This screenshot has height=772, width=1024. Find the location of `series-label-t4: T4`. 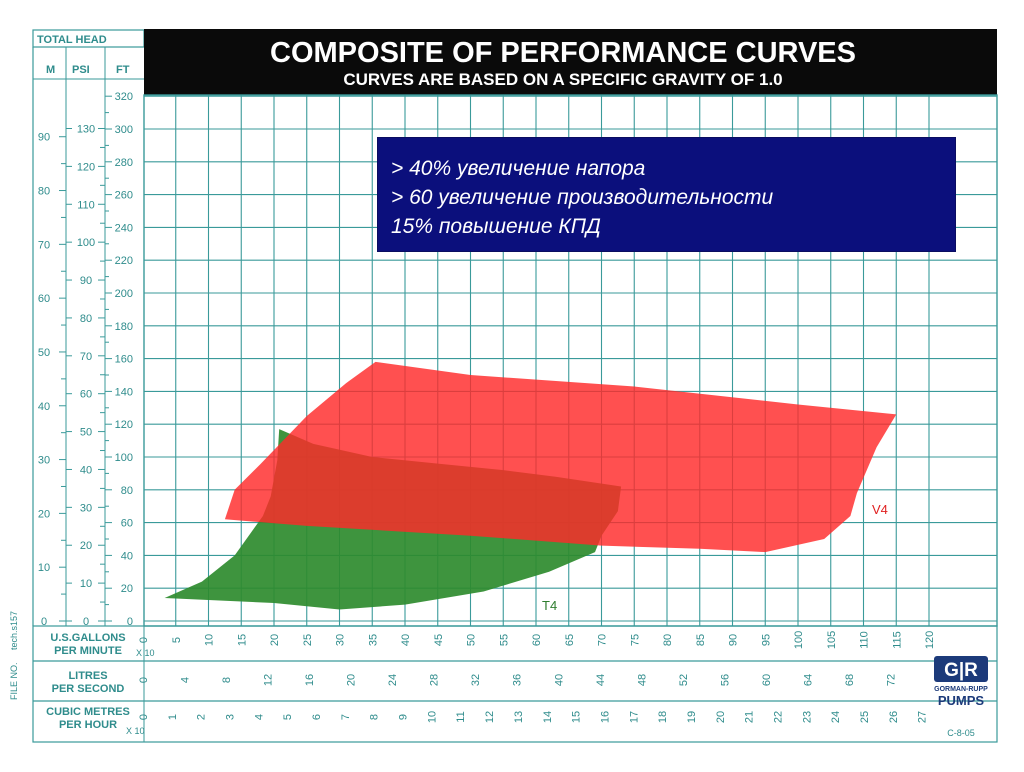

series-label-t4: T4 is located at coordinates (549, 605).